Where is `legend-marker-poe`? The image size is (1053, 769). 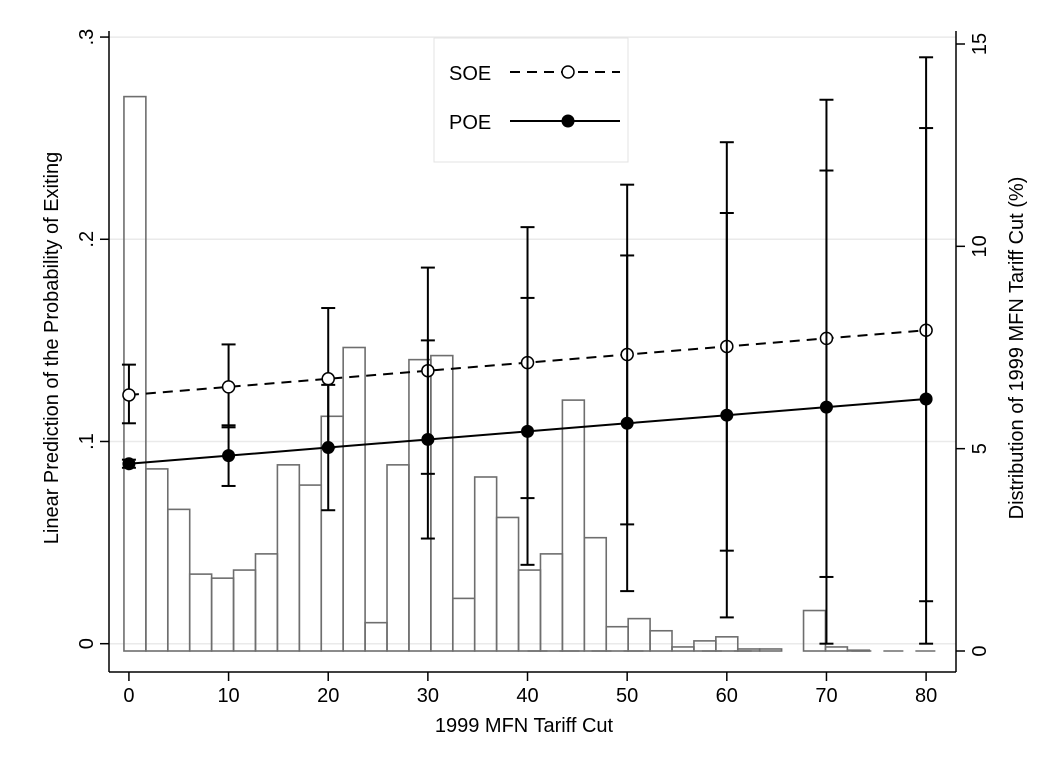 legend-marker-poe is located at coordinates (568, 121).